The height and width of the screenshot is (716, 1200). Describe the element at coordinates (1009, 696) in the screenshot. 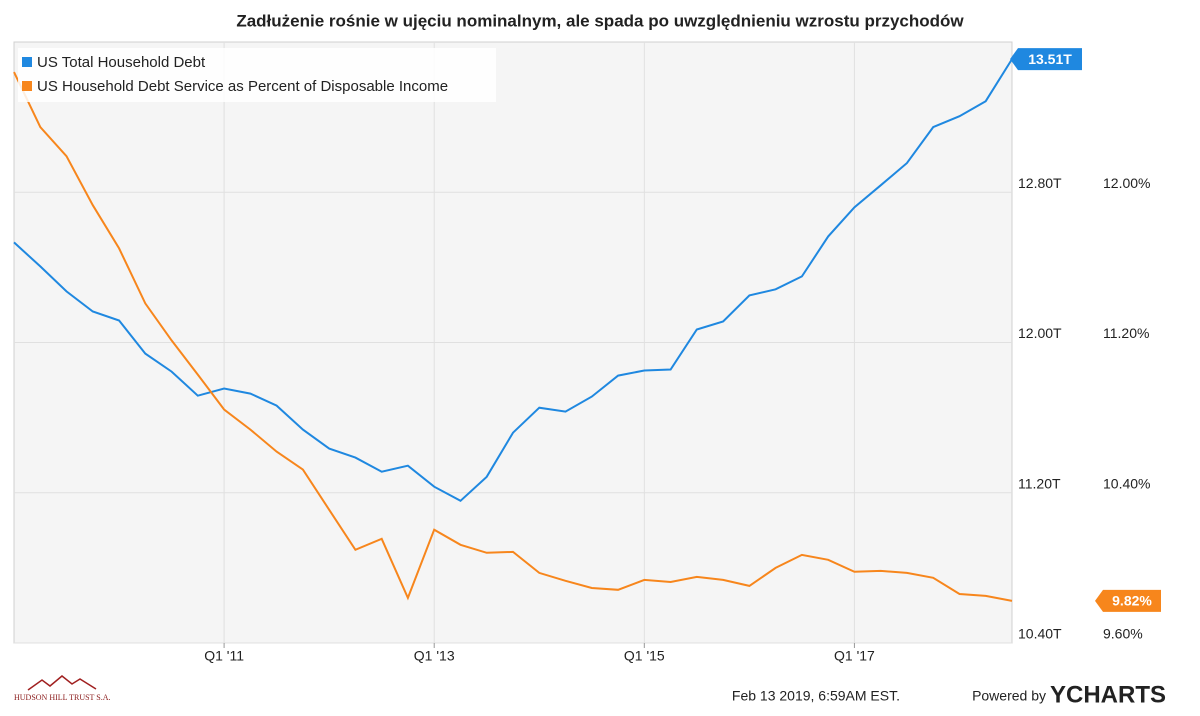

I see `powered-by: Powered by` at that location.